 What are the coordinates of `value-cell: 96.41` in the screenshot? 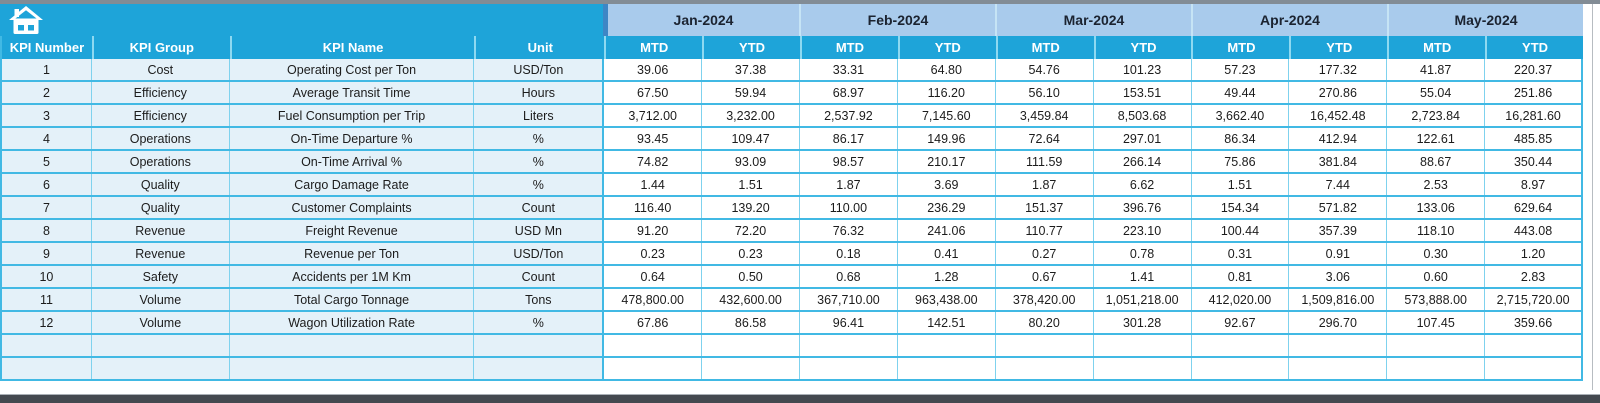 It's located at (849, 322).